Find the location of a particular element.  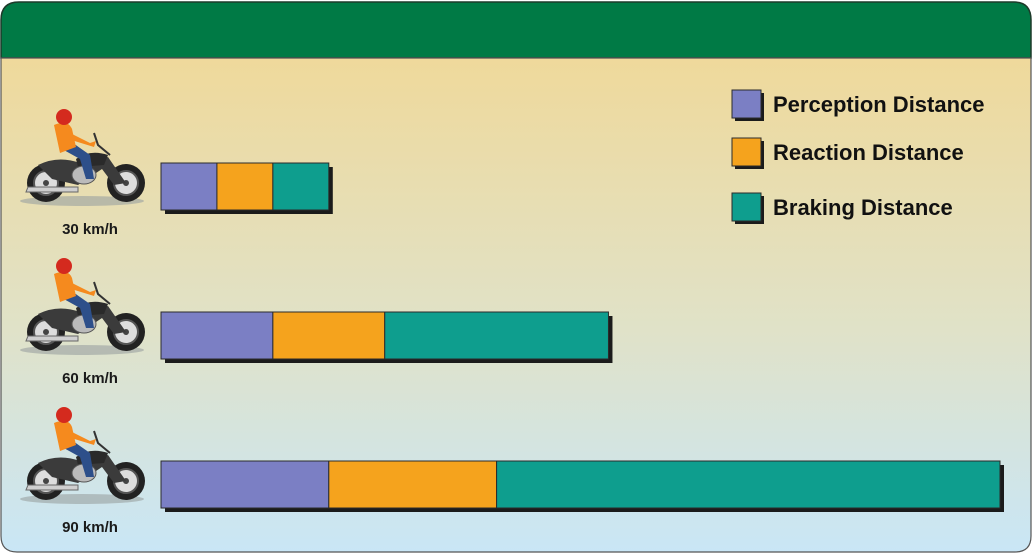

legend-label: Reaction Distance is located at coordinates (868, 152).